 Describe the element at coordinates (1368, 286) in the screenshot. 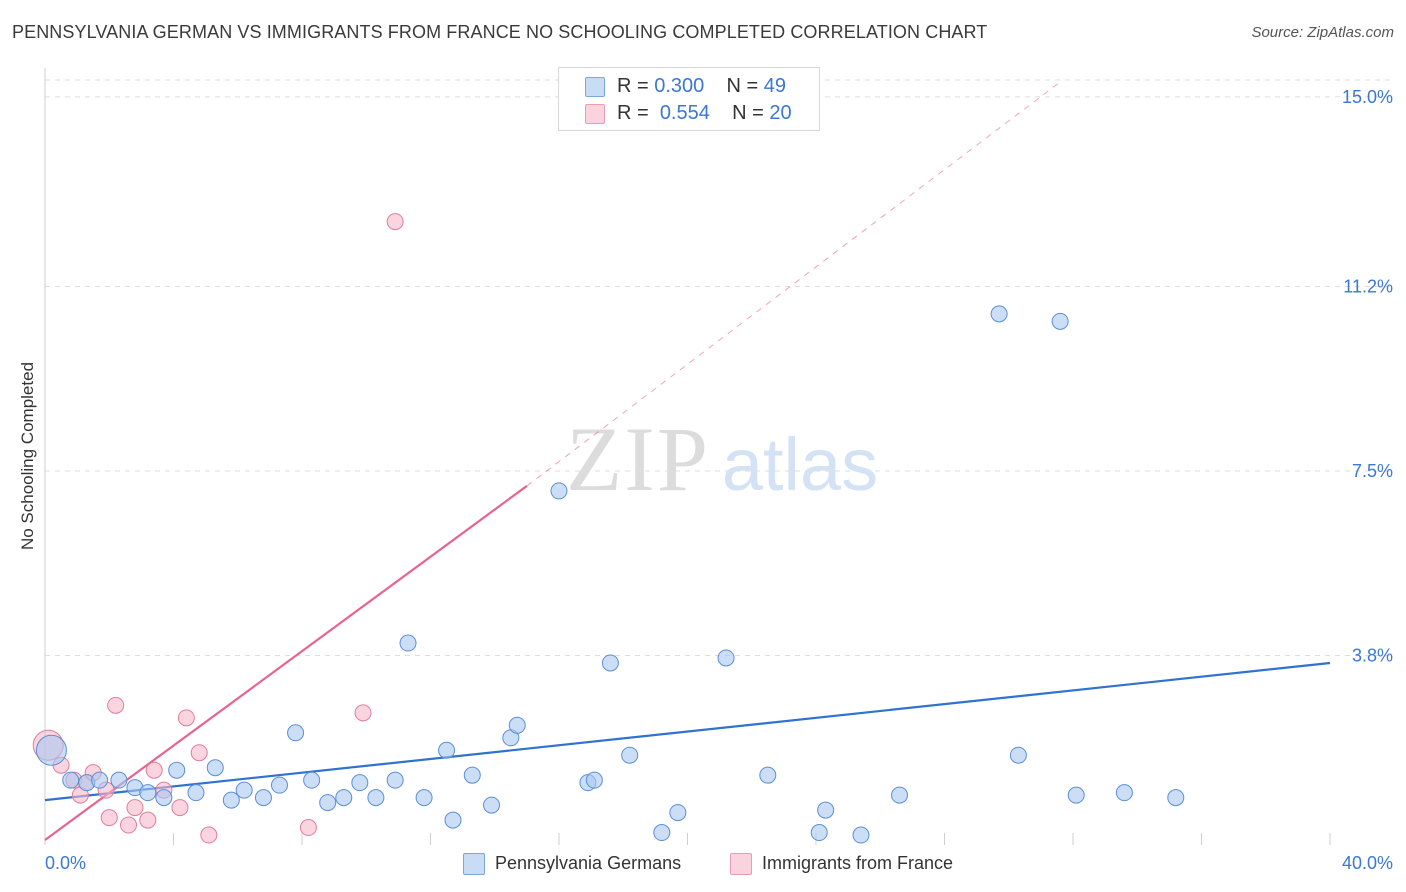

I see `y-tick-label: 11.2%` at that location.